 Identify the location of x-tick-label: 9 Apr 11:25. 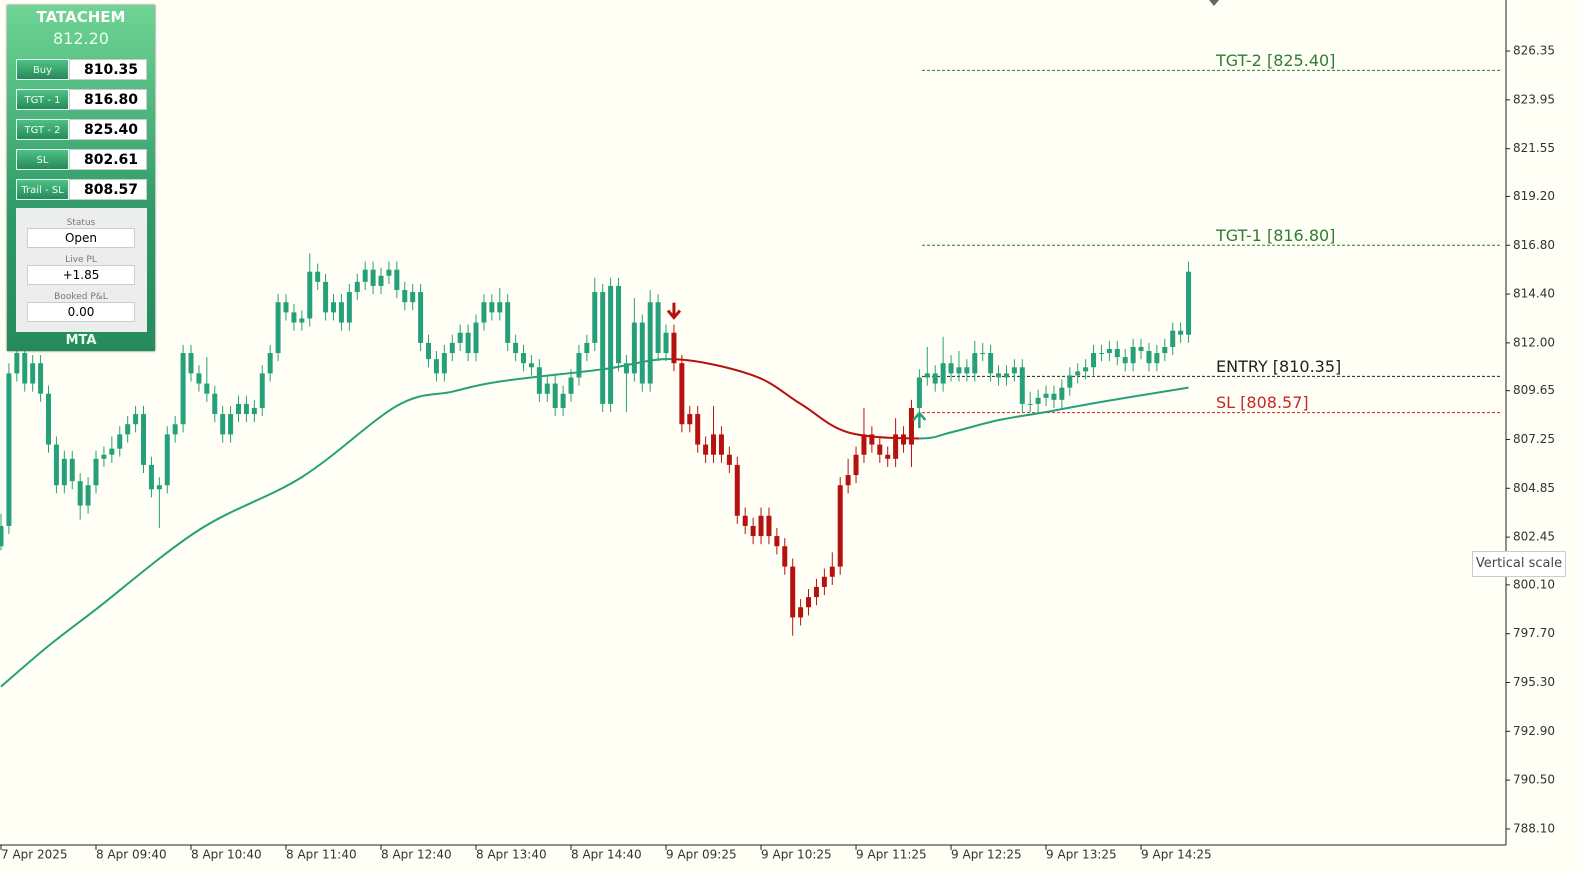
(891, 855).